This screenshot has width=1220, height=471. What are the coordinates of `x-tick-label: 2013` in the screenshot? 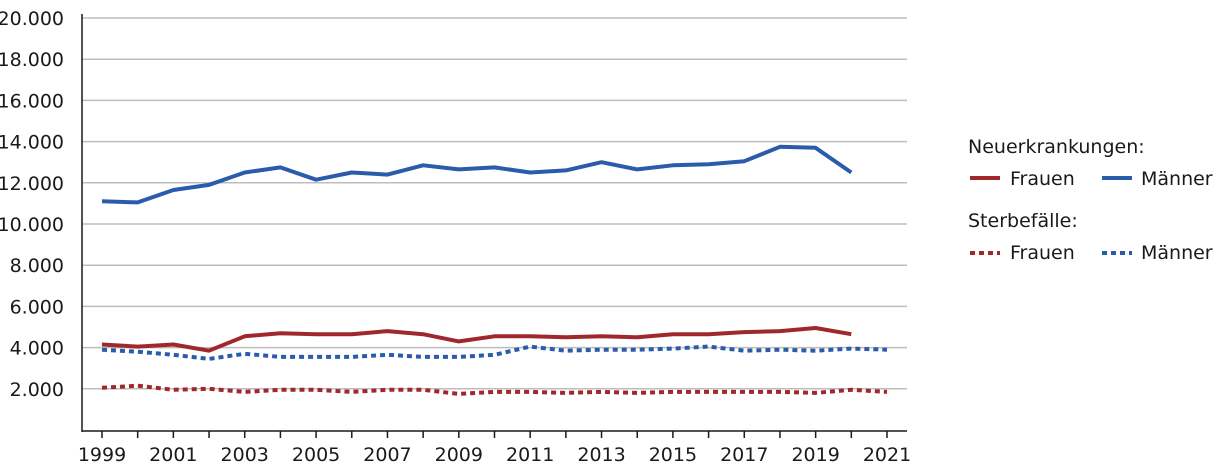 It's located at (601, 455).